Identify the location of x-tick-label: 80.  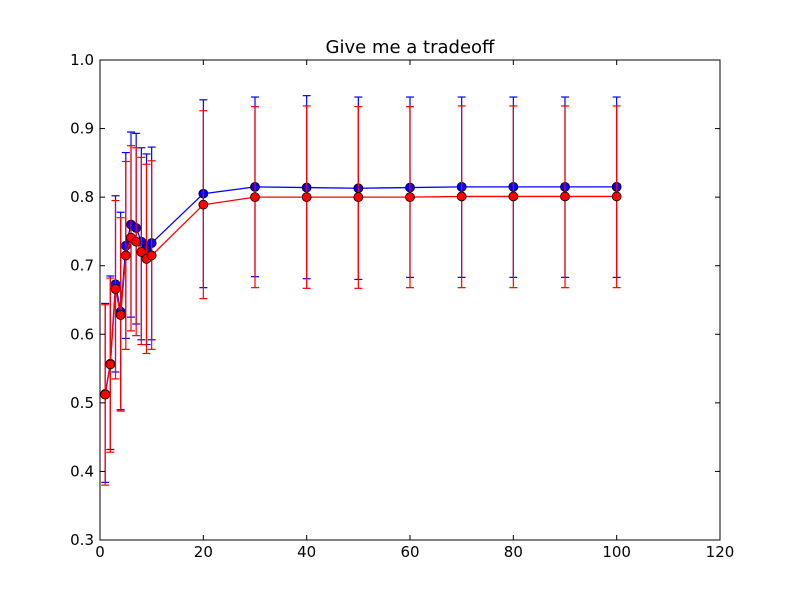
(513, 552).